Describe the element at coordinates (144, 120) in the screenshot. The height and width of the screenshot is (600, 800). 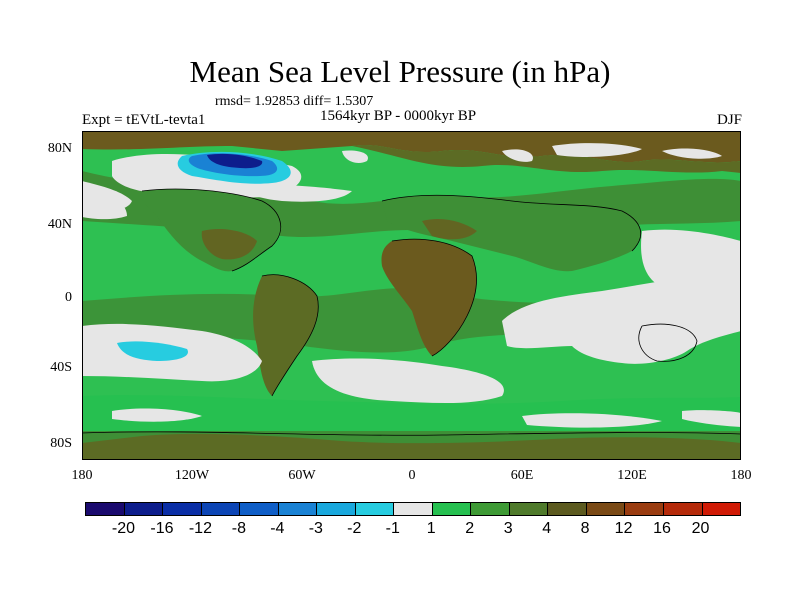
I see `experiment-label: Expt = tEVtL-tevta1` at that location.